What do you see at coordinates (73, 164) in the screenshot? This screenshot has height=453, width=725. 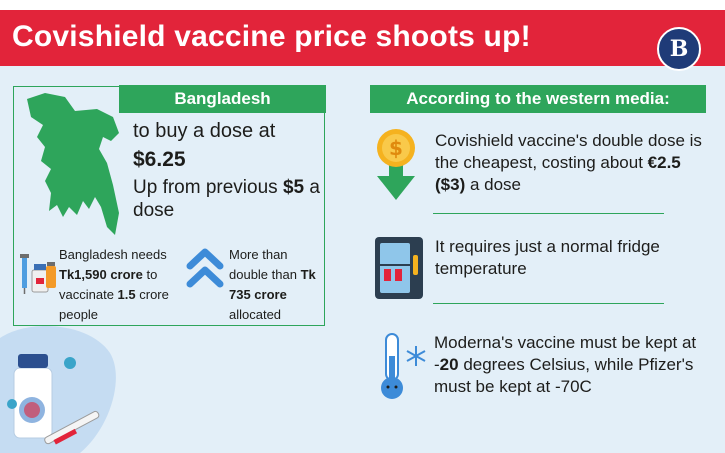 I see `bangladesh-map-icon` at bounding box center [73, 164].